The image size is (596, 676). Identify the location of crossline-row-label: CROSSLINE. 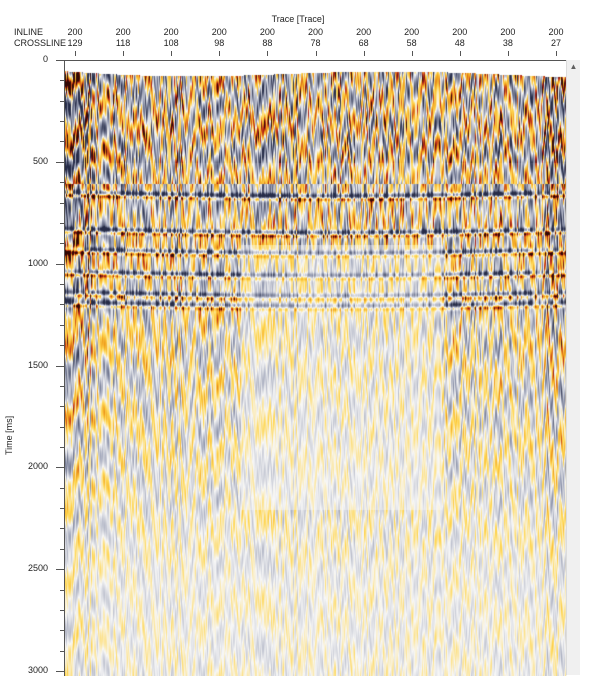
(40, 43).